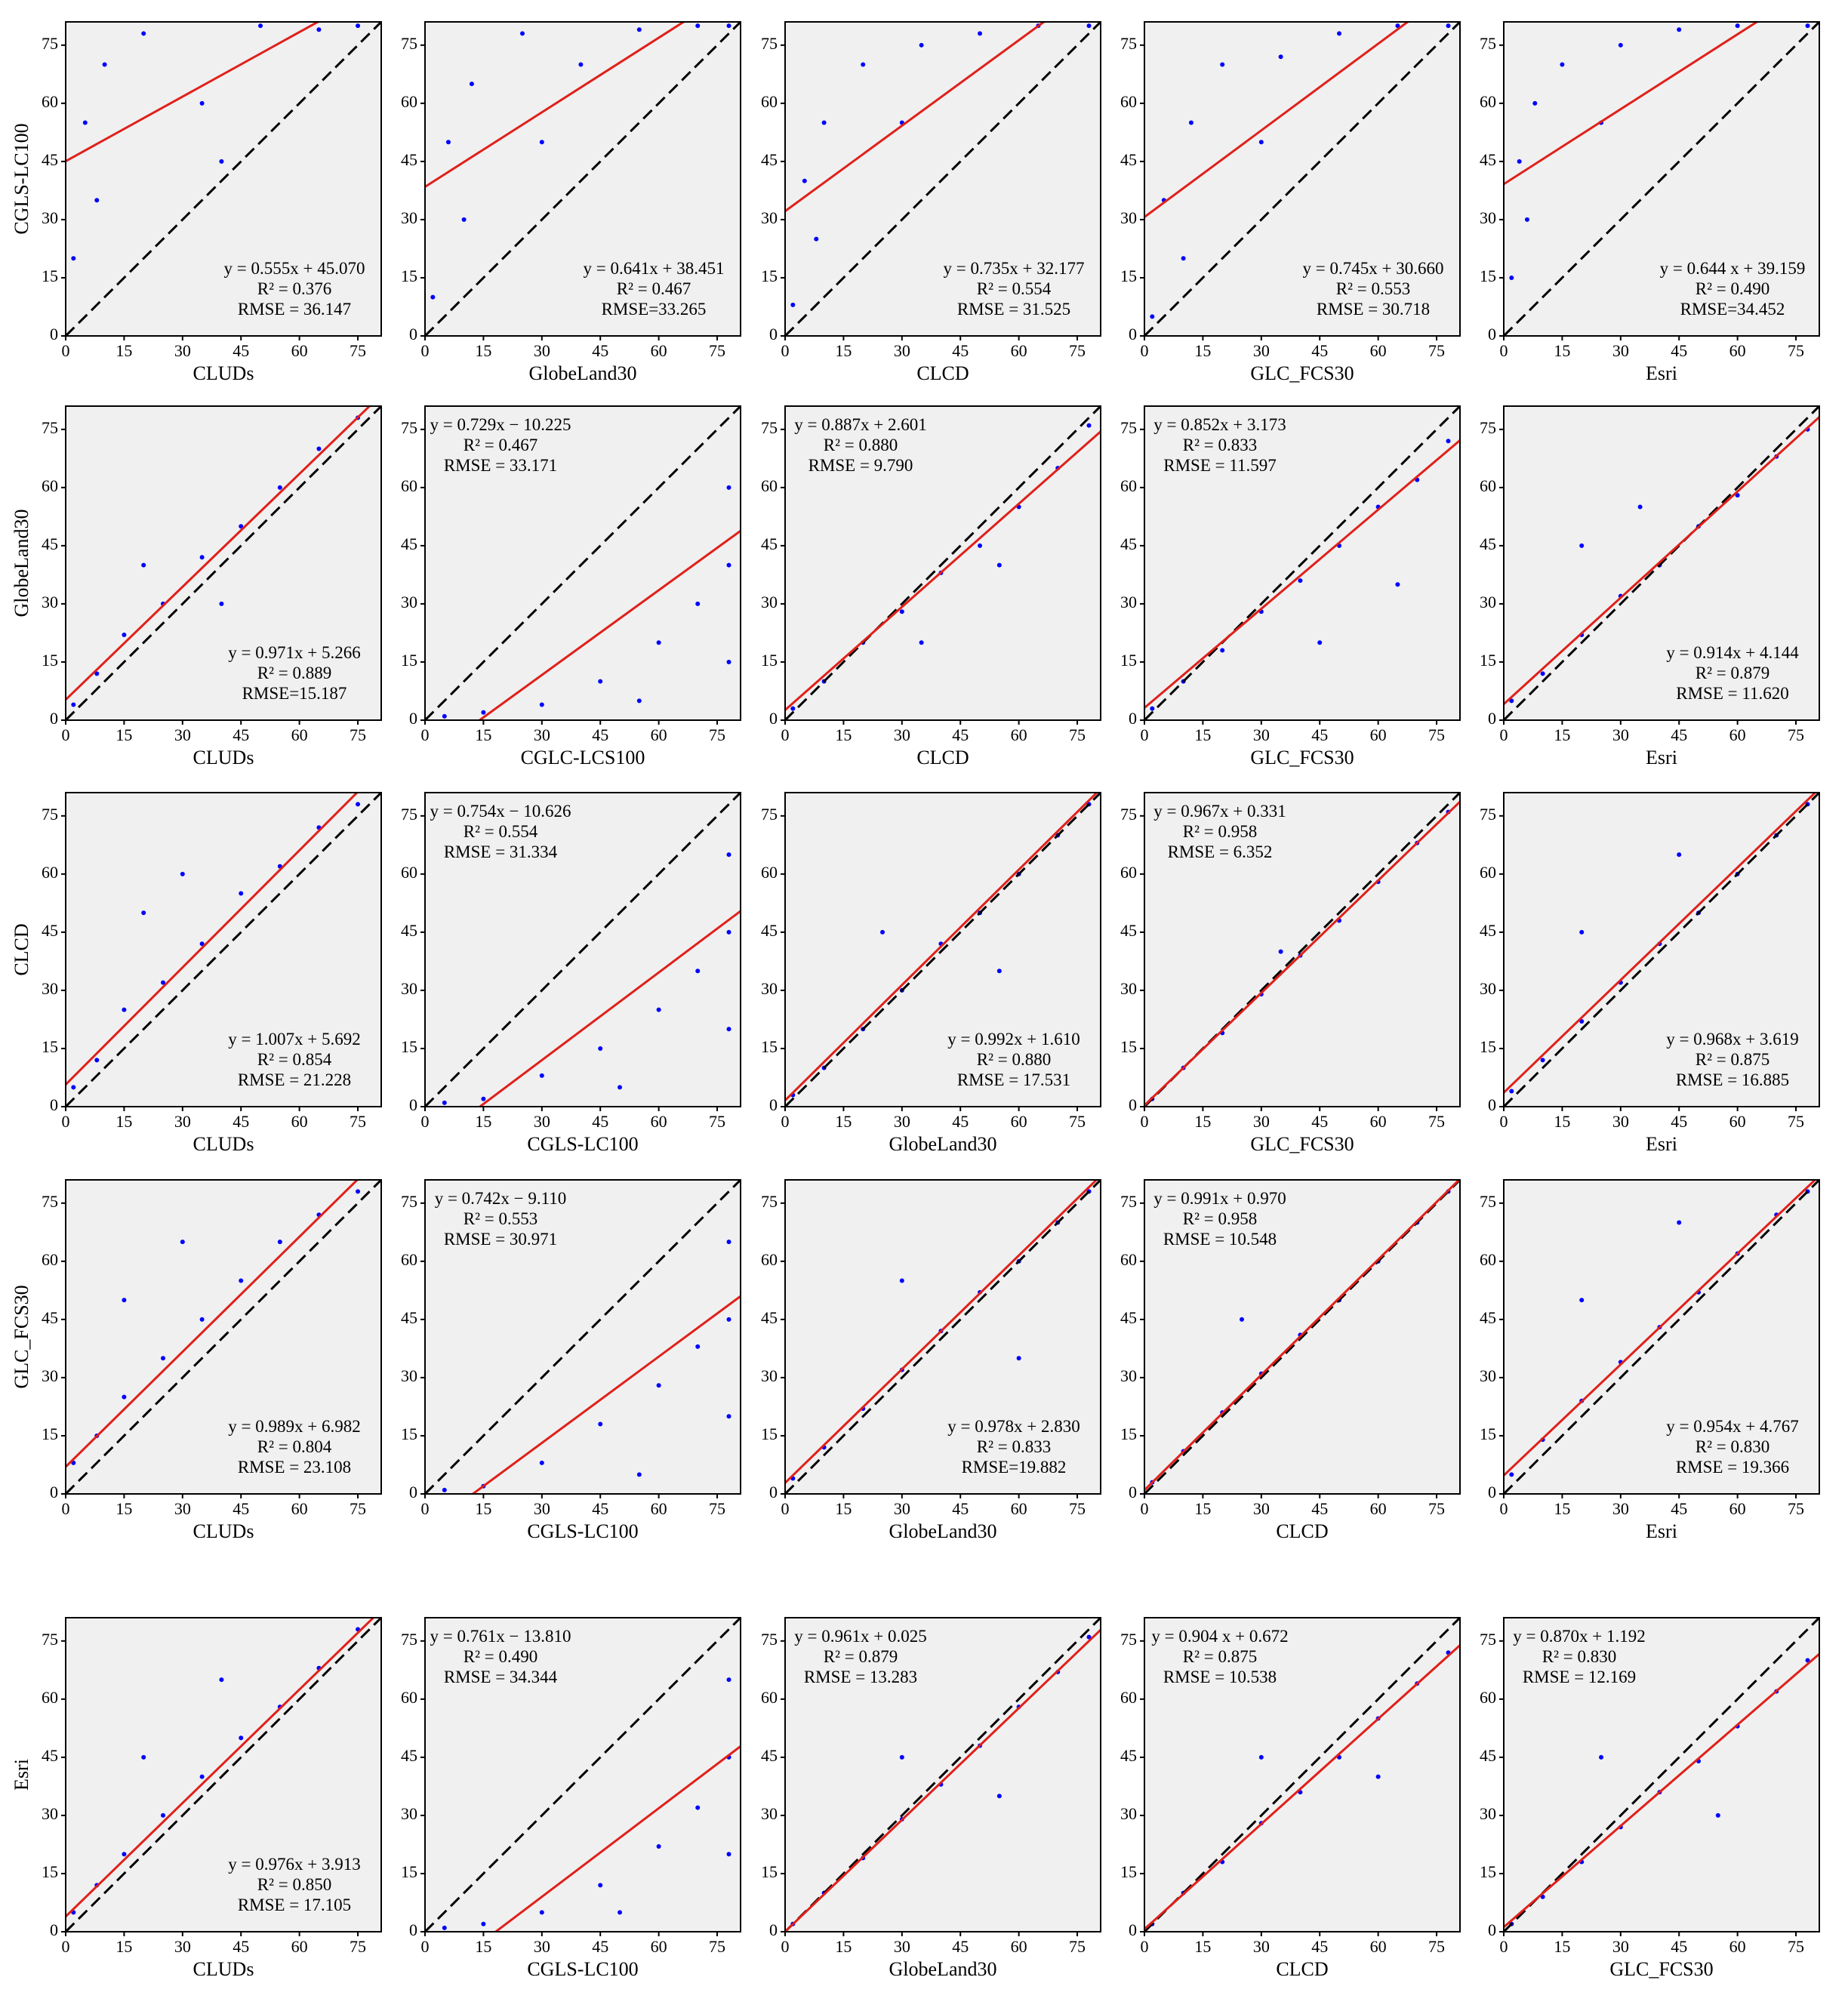  Describe the element at coordinates (1220, 445) in the screenshot. I see `annotation: R² = 0.833` at that location.